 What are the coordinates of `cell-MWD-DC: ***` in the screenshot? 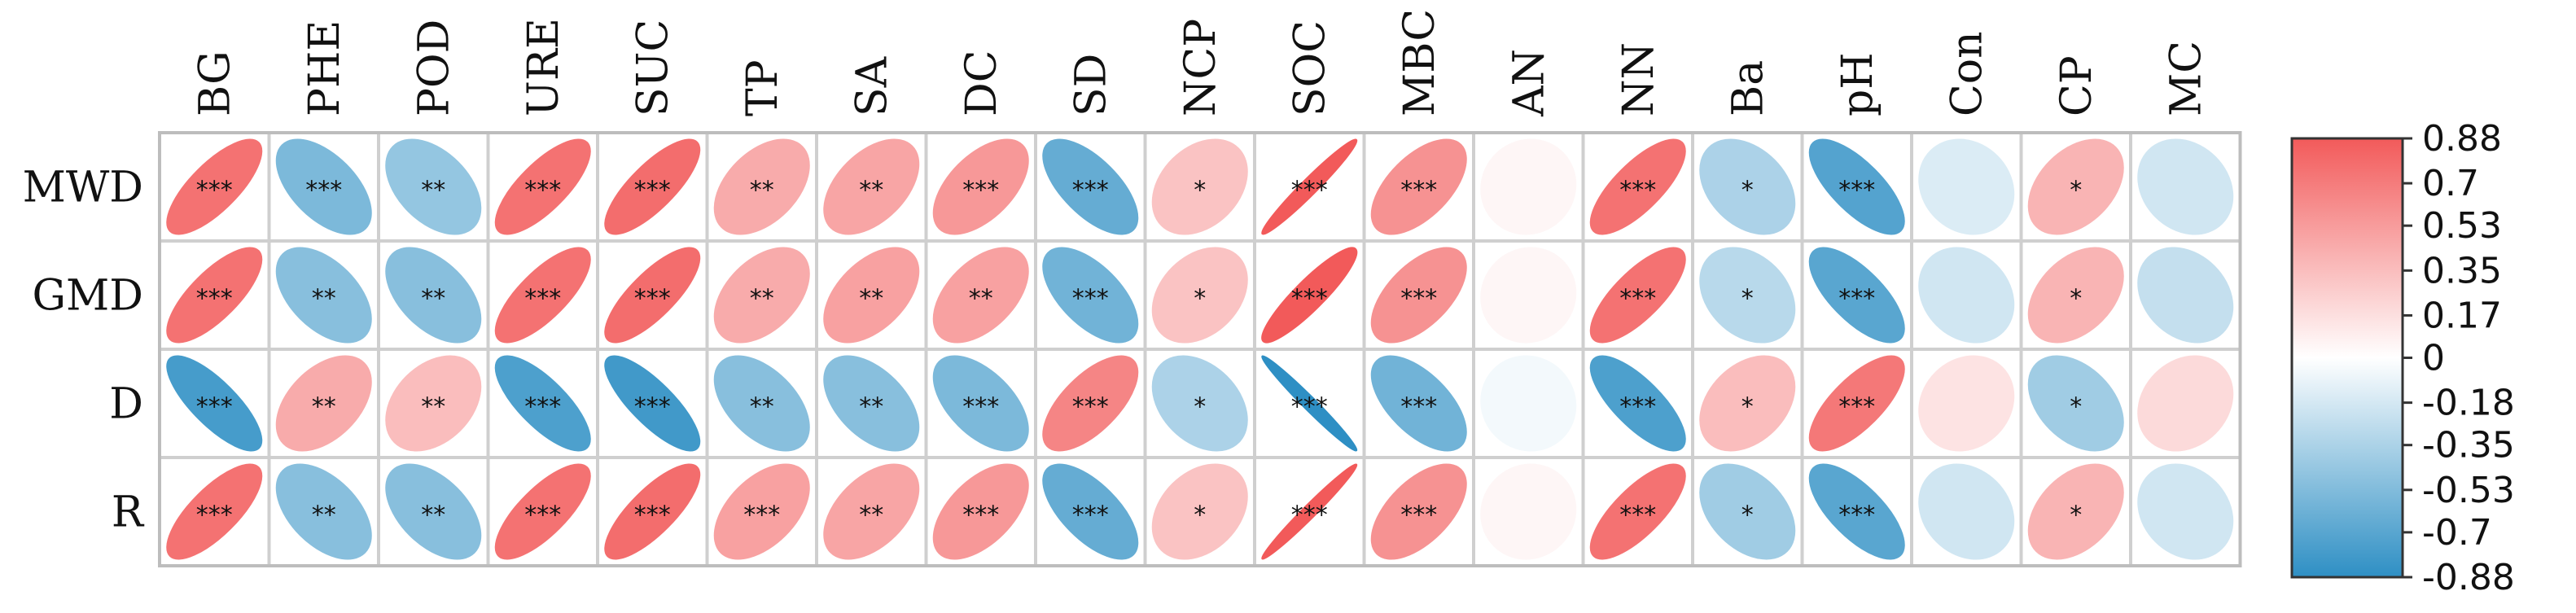 It's located at (980, 187).